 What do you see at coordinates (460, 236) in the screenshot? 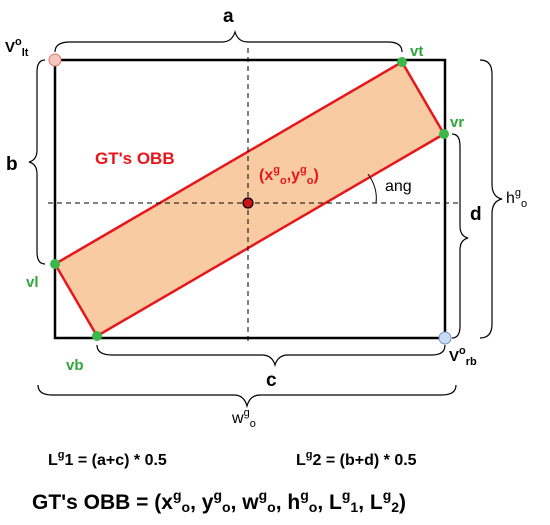
I see `brace-d` at bounding box center [460, 236].